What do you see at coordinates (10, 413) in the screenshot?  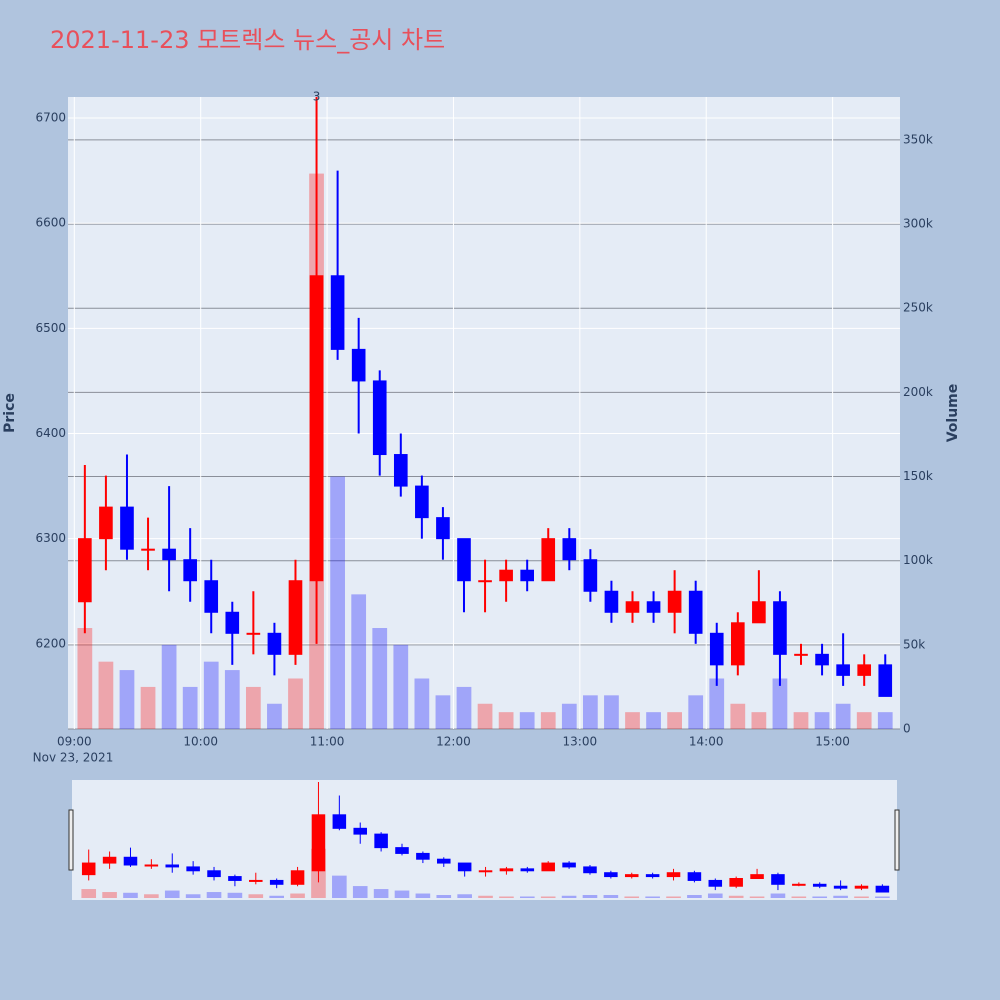 I see `y-axis-title: Price` at bounding box center [10, 413].